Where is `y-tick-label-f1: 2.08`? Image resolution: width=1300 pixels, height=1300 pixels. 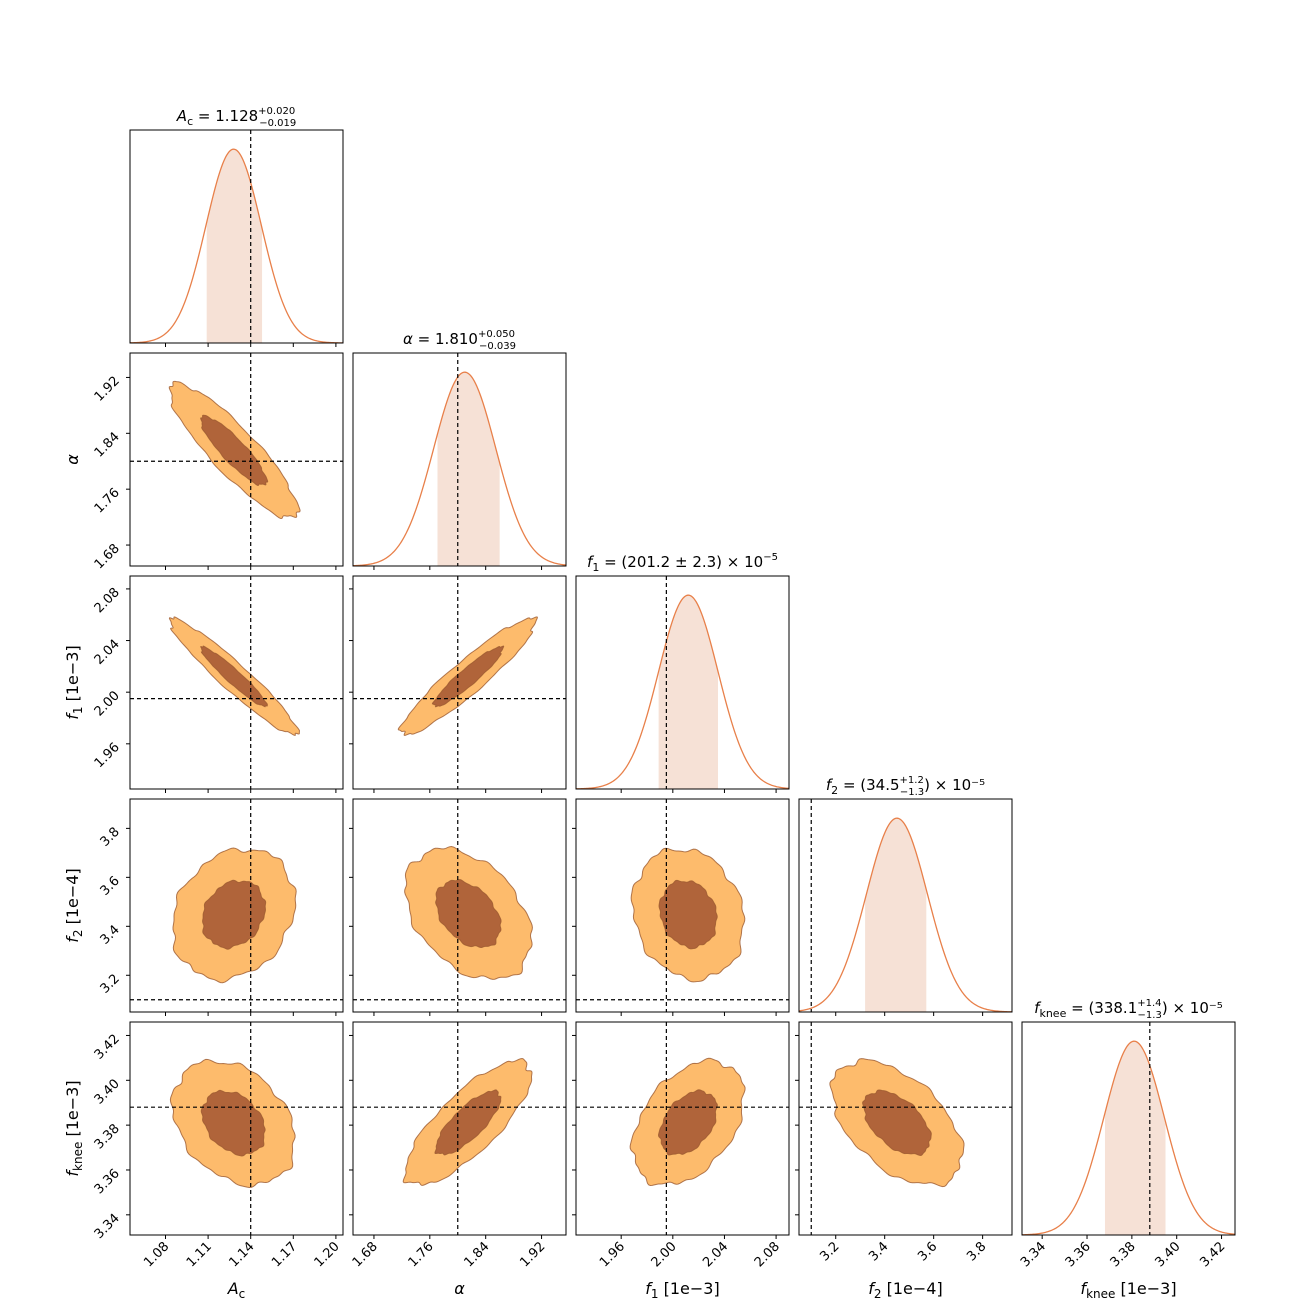 y-tick-label-f1: 2.08 is located at coordinates (107, 600).